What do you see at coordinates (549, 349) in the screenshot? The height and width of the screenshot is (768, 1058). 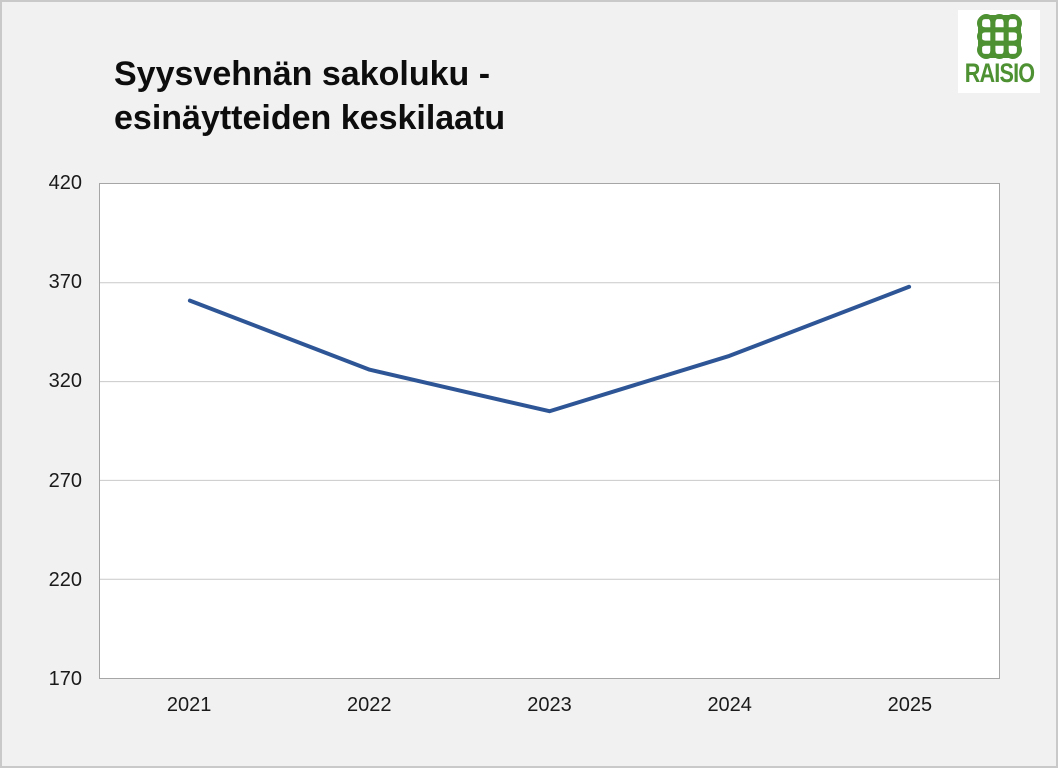 I see `data-series-line` at bounding box center [549, 349].